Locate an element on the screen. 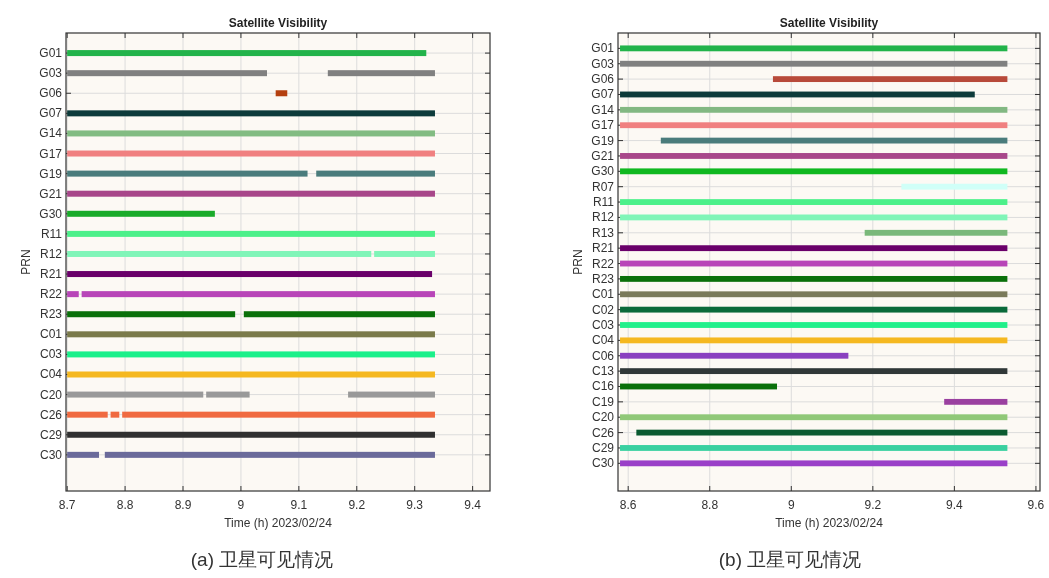 This screenshot has width=1049, height=578. y-tick-label: C13 is located at coordinates (603, 371).